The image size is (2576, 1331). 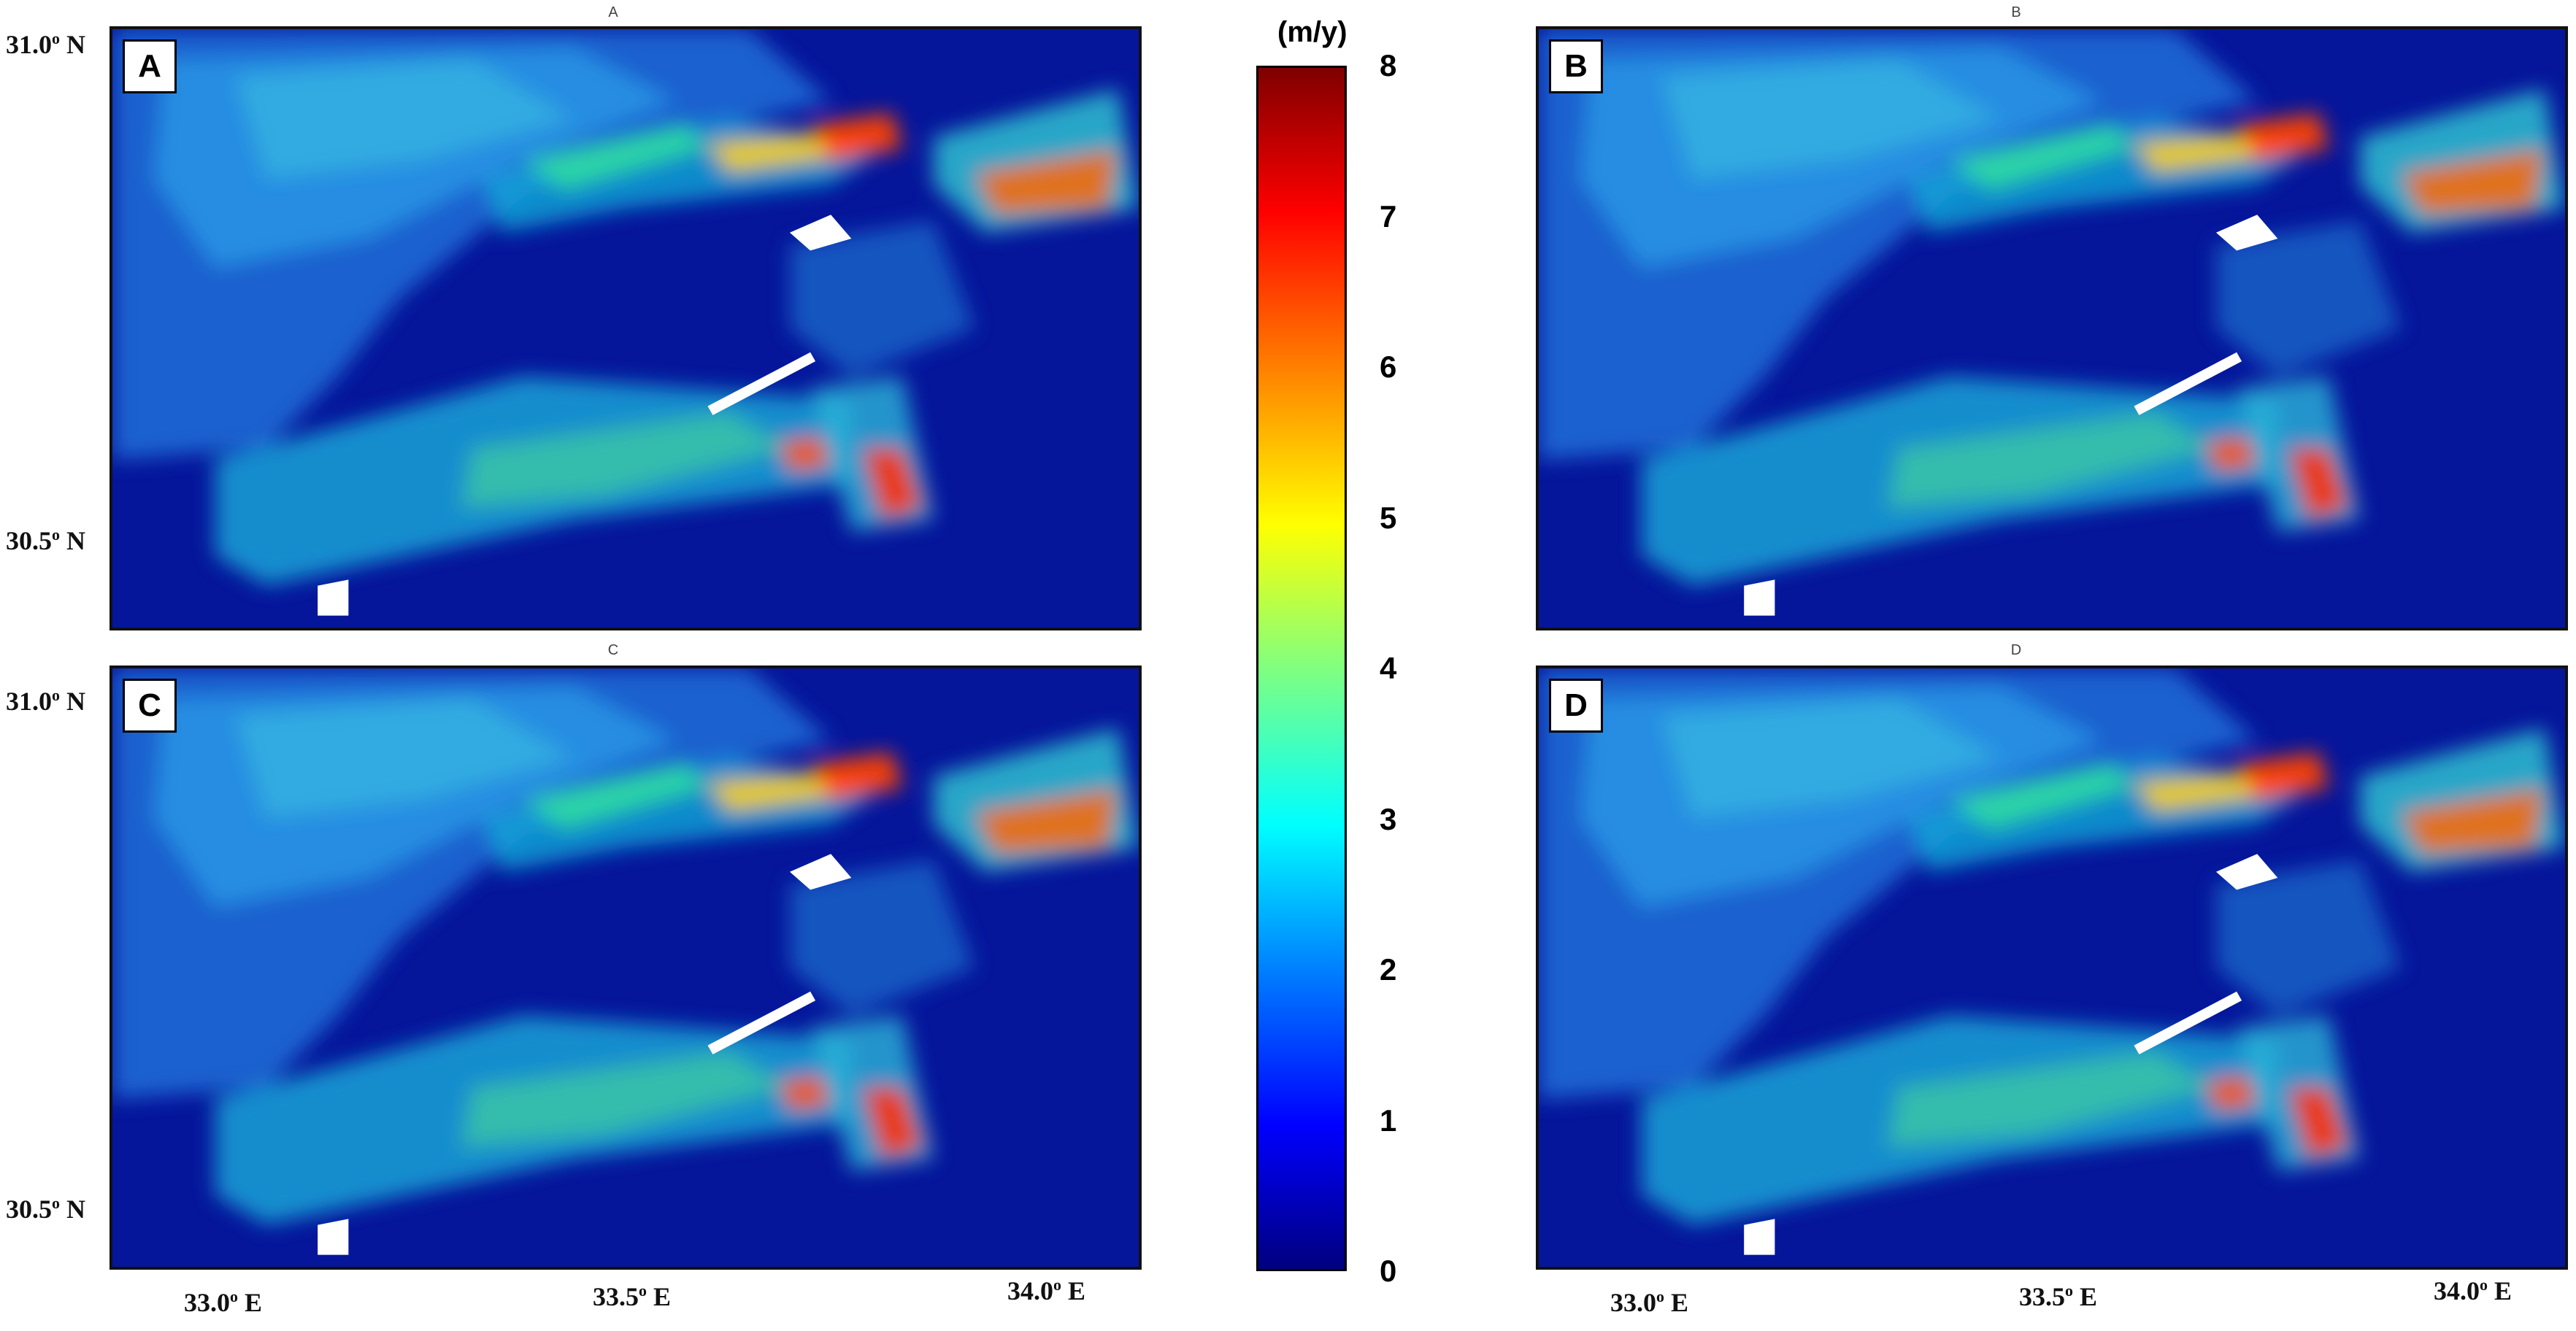 What do you see at coordinates (45, 540) in the screenshot?
I see `lat-label-30-5-a: 30.5o N` at bounding box center [45, 540].